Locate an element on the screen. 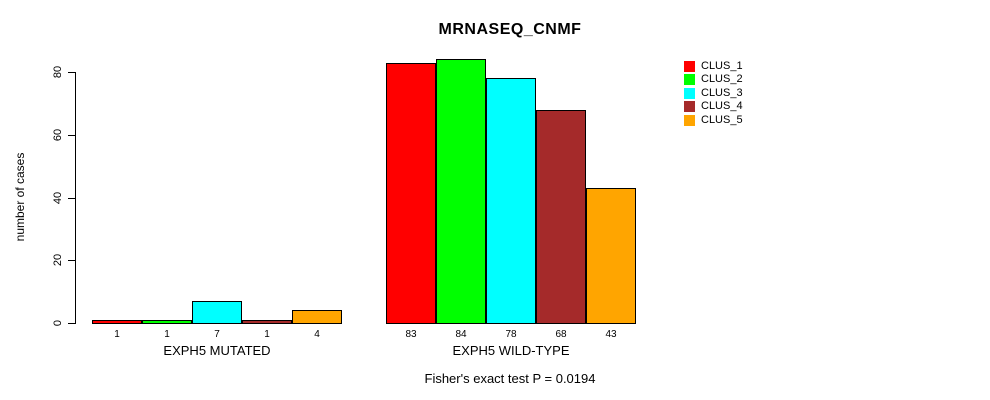 Image resolution: width=990 pixels, height=400 pixels. y-tick-label: 80 is located at coordinates (58, 72).